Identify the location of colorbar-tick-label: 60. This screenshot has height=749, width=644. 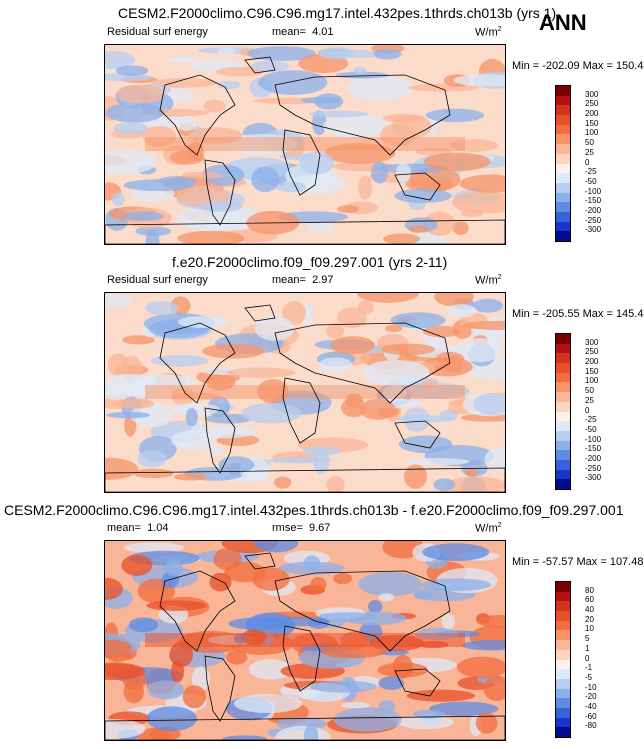
(589, 600).